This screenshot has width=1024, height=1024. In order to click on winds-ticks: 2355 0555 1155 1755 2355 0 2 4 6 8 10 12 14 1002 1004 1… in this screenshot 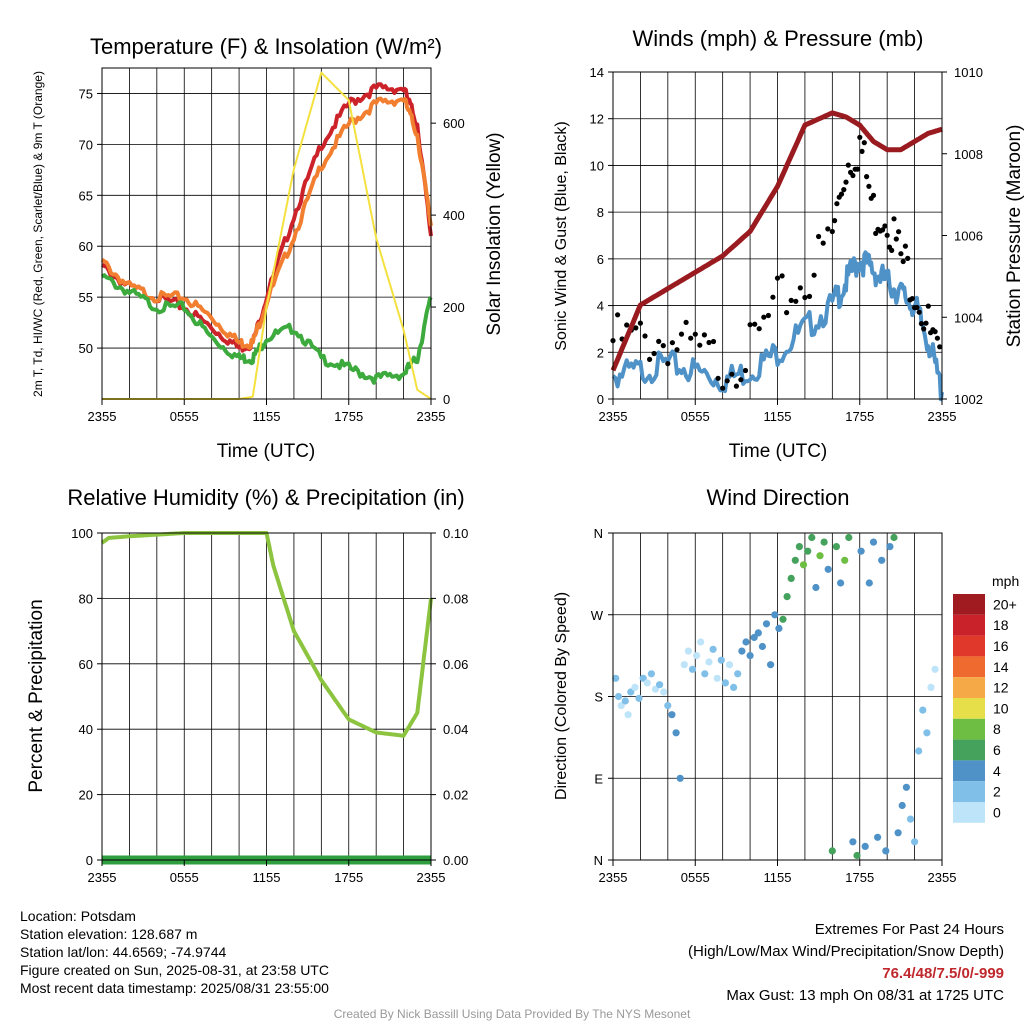, I will do `click(786, 244)`.